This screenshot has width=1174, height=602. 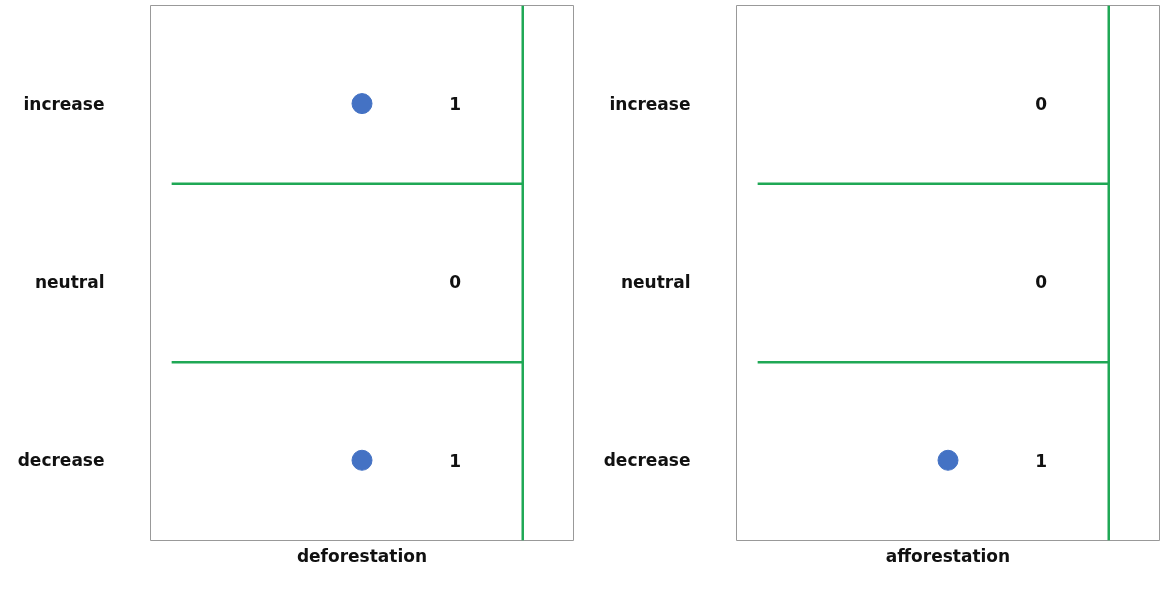 What do you see at coordinates (948, 555) in the screenshot?
I see `text: afforestation` at bounding box center [948, 555].